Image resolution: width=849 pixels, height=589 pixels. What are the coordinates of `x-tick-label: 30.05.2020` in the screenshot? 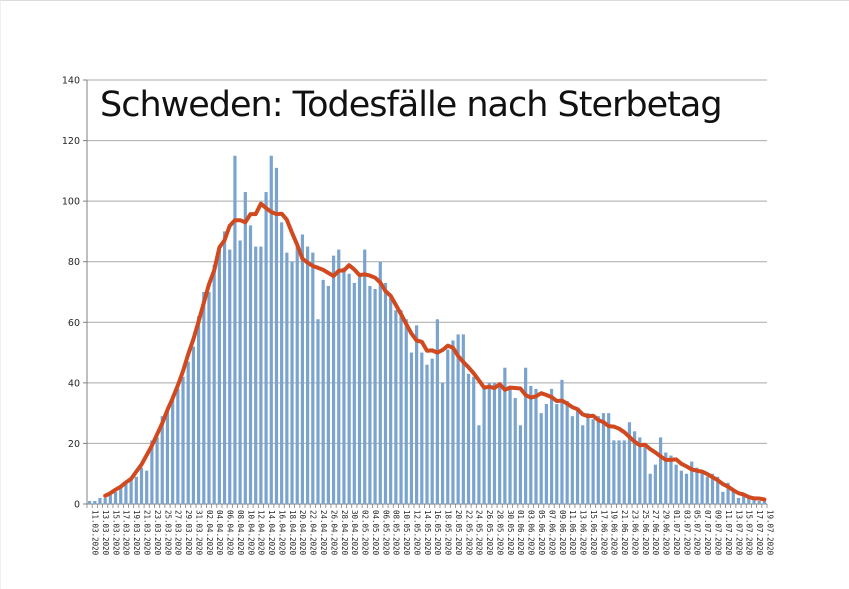 It's located at (510, 533).